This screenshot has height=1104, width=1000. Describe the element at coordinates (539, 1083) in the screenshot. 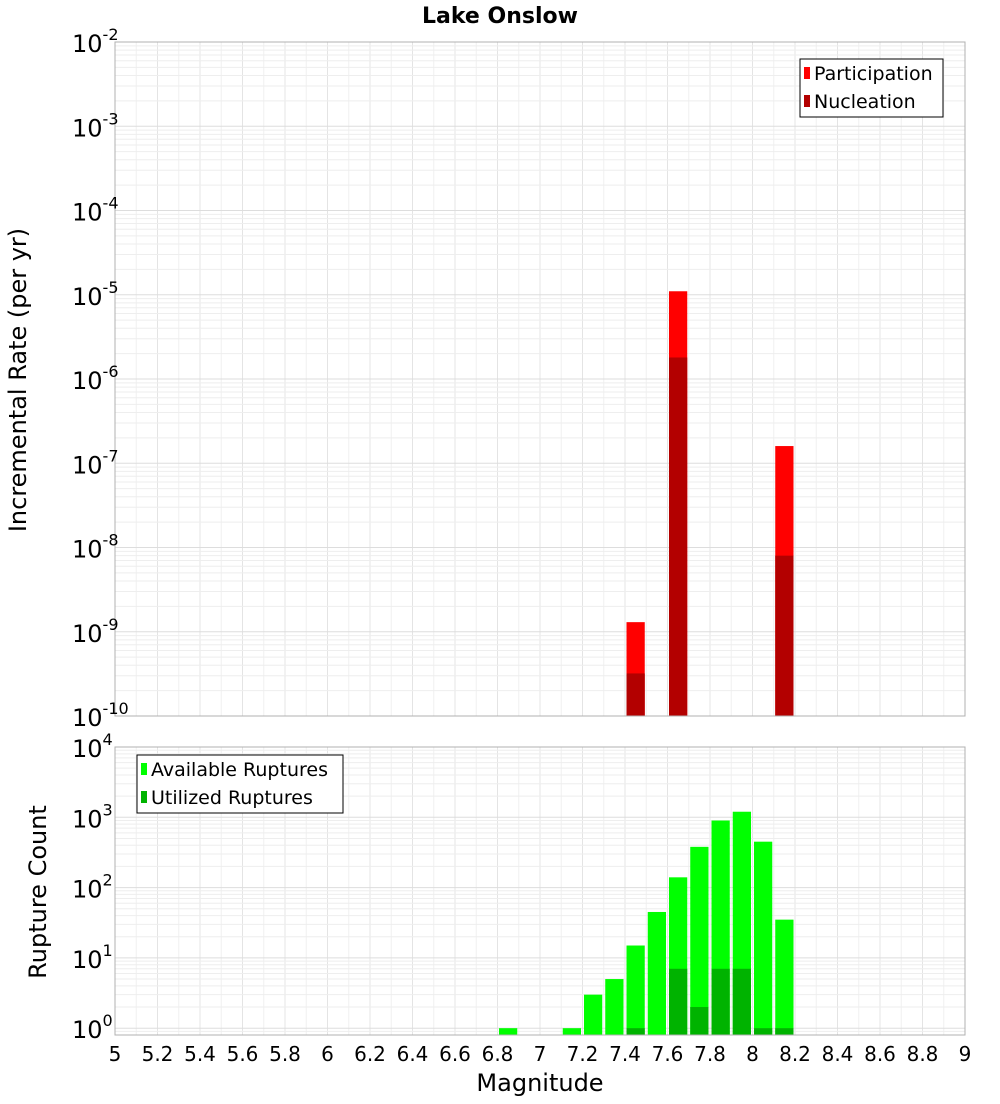

I see `x-axis-label: Magnitude` at that location.